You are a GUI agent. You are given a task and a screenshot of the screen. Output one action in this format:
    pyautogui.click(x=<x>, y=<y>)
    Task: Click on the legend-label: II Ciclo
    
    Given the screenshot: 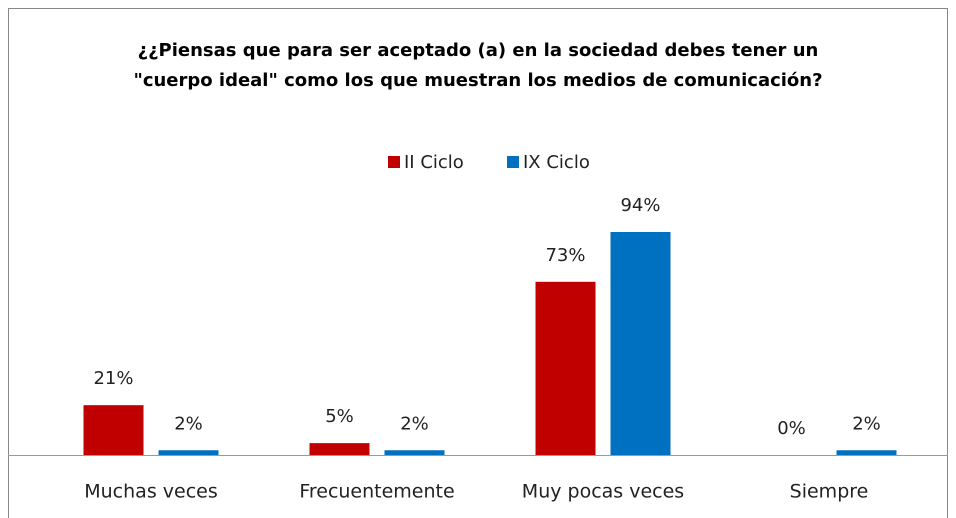 What is the action you would take?
    pyautogui.click(x=434, y=162)
    